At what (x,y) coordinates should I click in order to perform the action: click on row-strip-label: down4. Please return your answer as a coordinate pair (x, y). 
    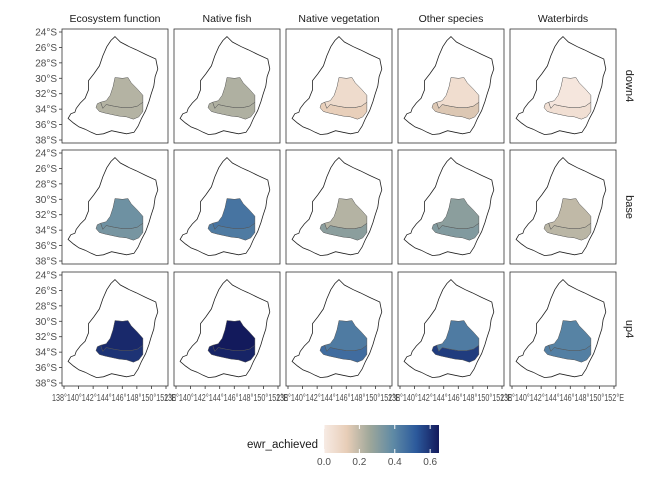
    Looking at the image, I should click on (629, 86).